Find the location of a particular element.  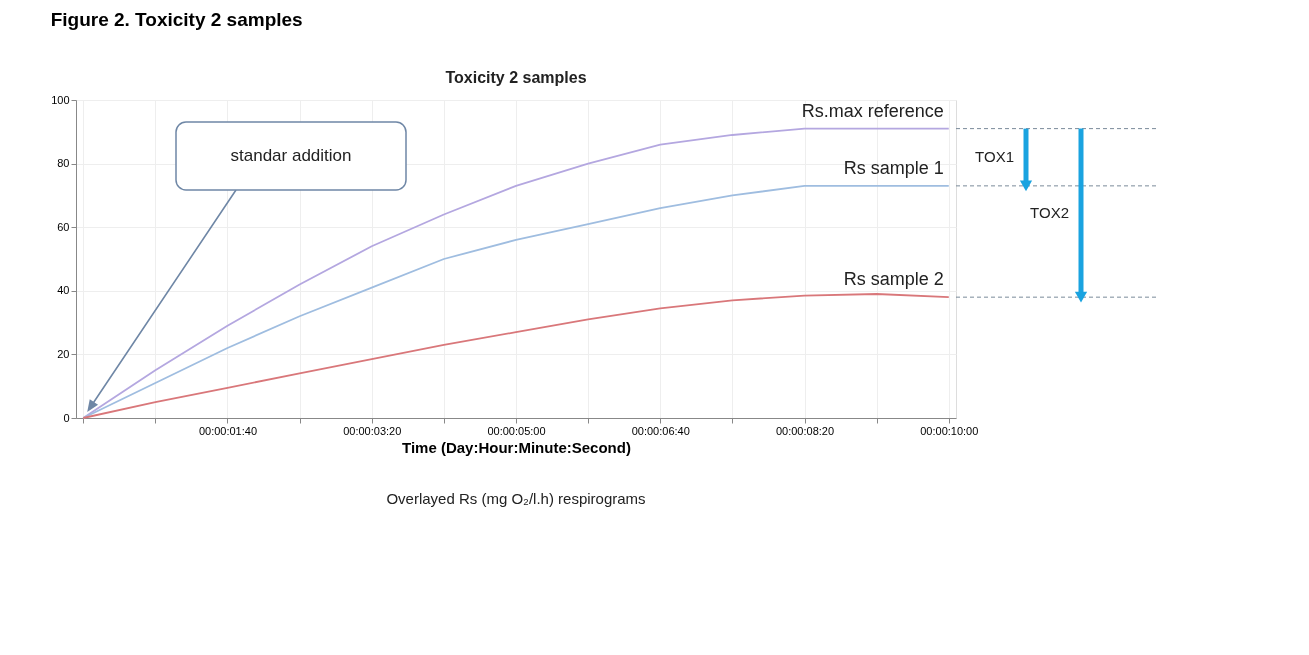

chart-title: Figure 2. Toxicity 2 samples is located at coordinates (176, 19).